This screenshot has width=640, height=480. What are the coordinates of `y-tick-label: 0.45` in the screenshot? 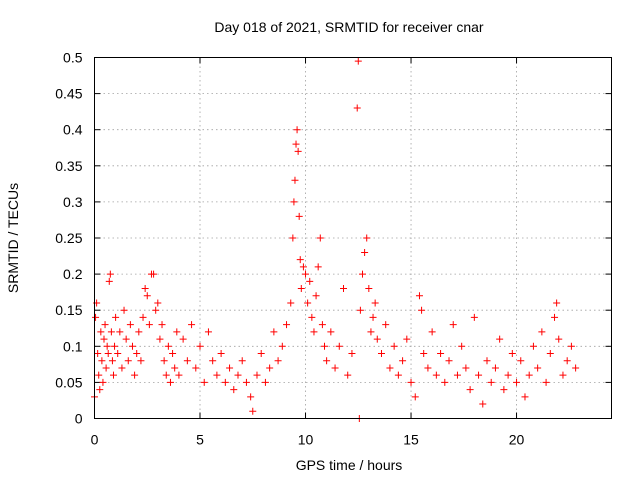 It's located at (68, 94).